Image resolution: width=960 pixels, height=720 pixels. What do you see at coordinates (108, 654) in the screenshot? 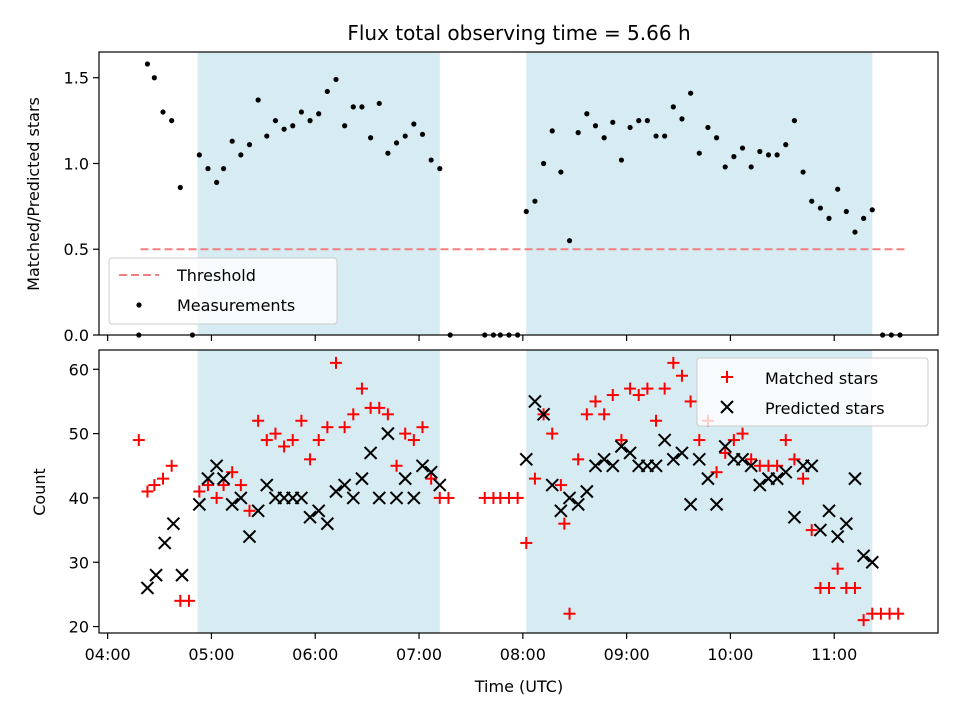
I see `x-tick-label: 04:00` at bounding box center [108, 654].